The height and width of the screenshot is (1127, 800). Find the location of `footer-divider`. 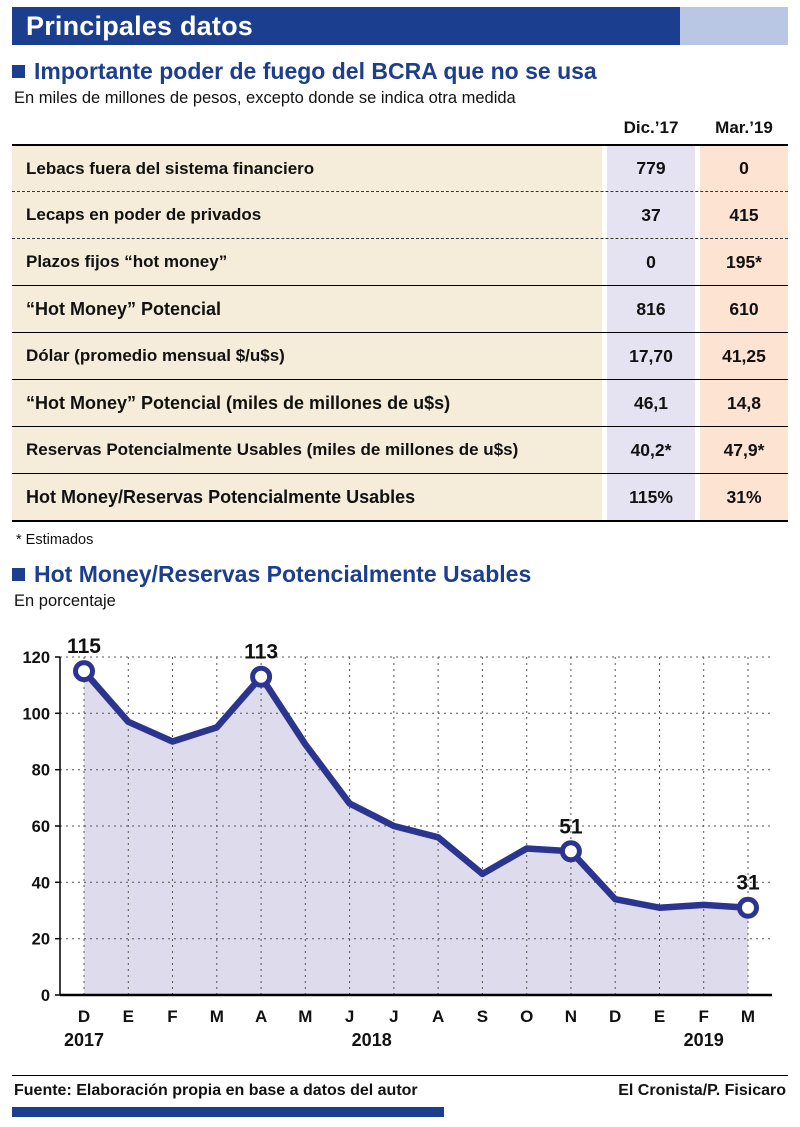

footer-divider is located at coordinates (400, 1075).